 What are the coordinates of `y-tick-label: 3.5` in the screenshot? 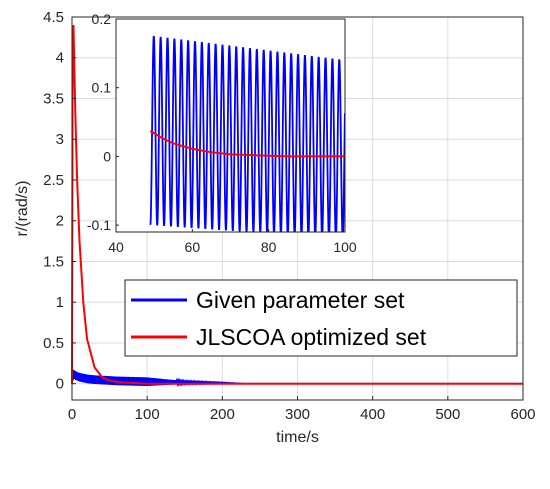 It's located at (53, 98).